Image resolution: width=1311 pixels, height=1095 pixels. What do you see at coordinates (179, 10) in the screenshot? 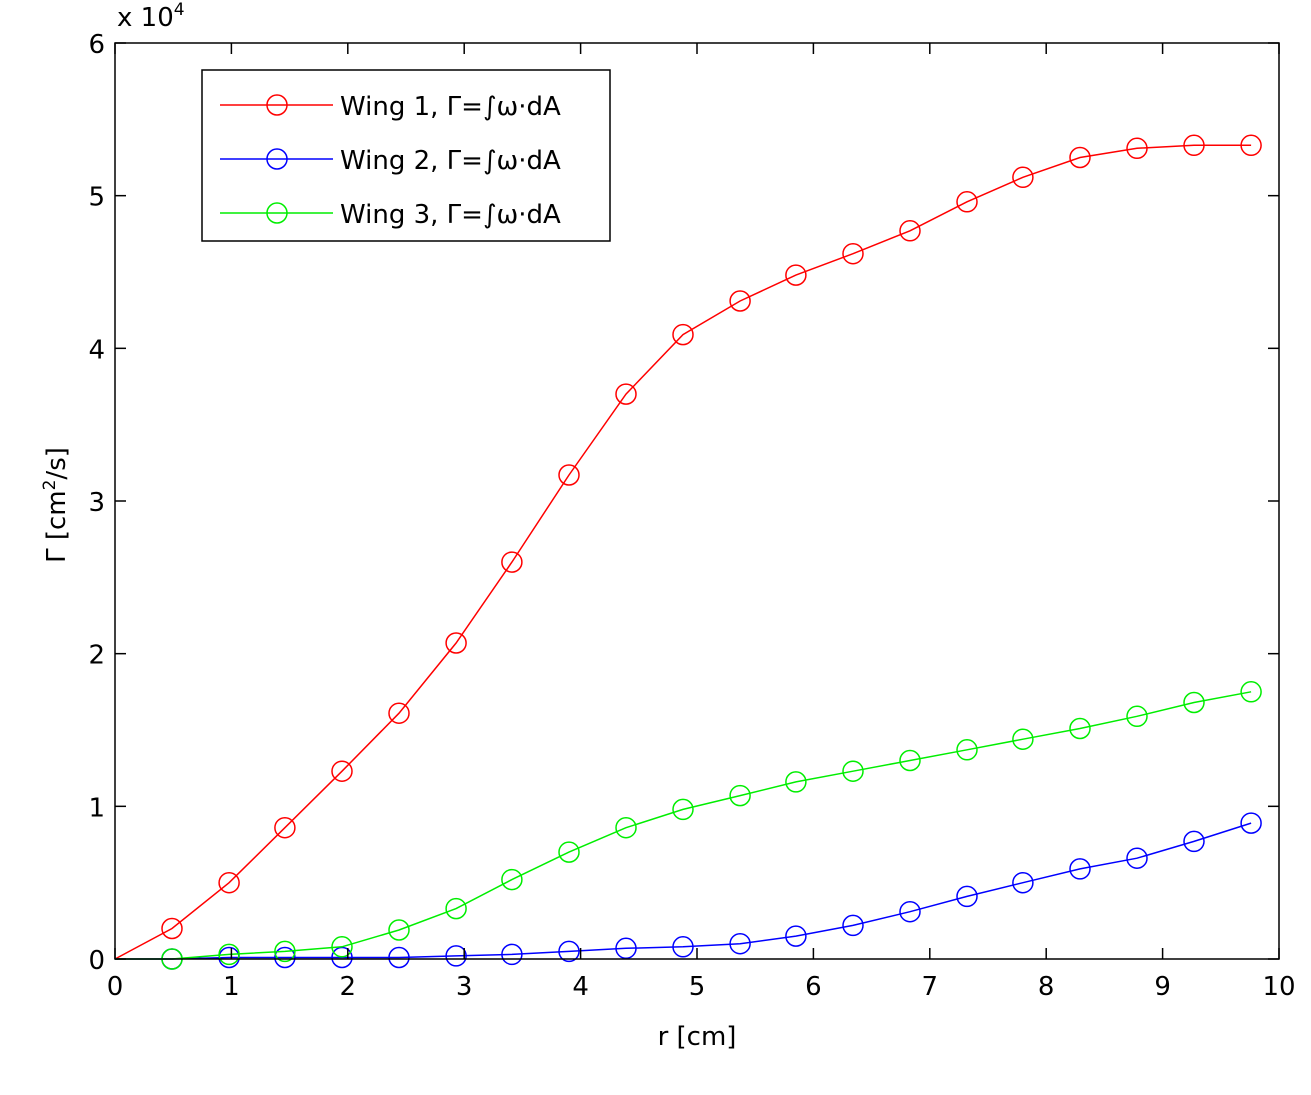
I see `y-scale-factor-exponent: 4` at bounding box center [179, 10].